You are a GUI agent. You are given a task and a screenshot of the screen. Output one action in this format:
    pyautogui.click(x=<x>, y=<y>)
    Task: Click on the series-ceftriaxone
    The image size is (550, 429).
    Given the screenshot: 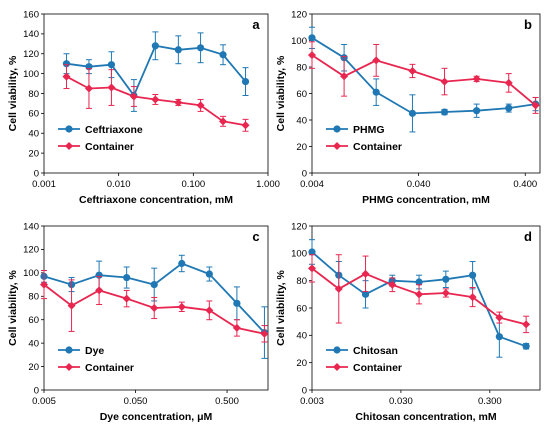 What is the action you would take?
    pyautogui.click(x=156, y=71)
    